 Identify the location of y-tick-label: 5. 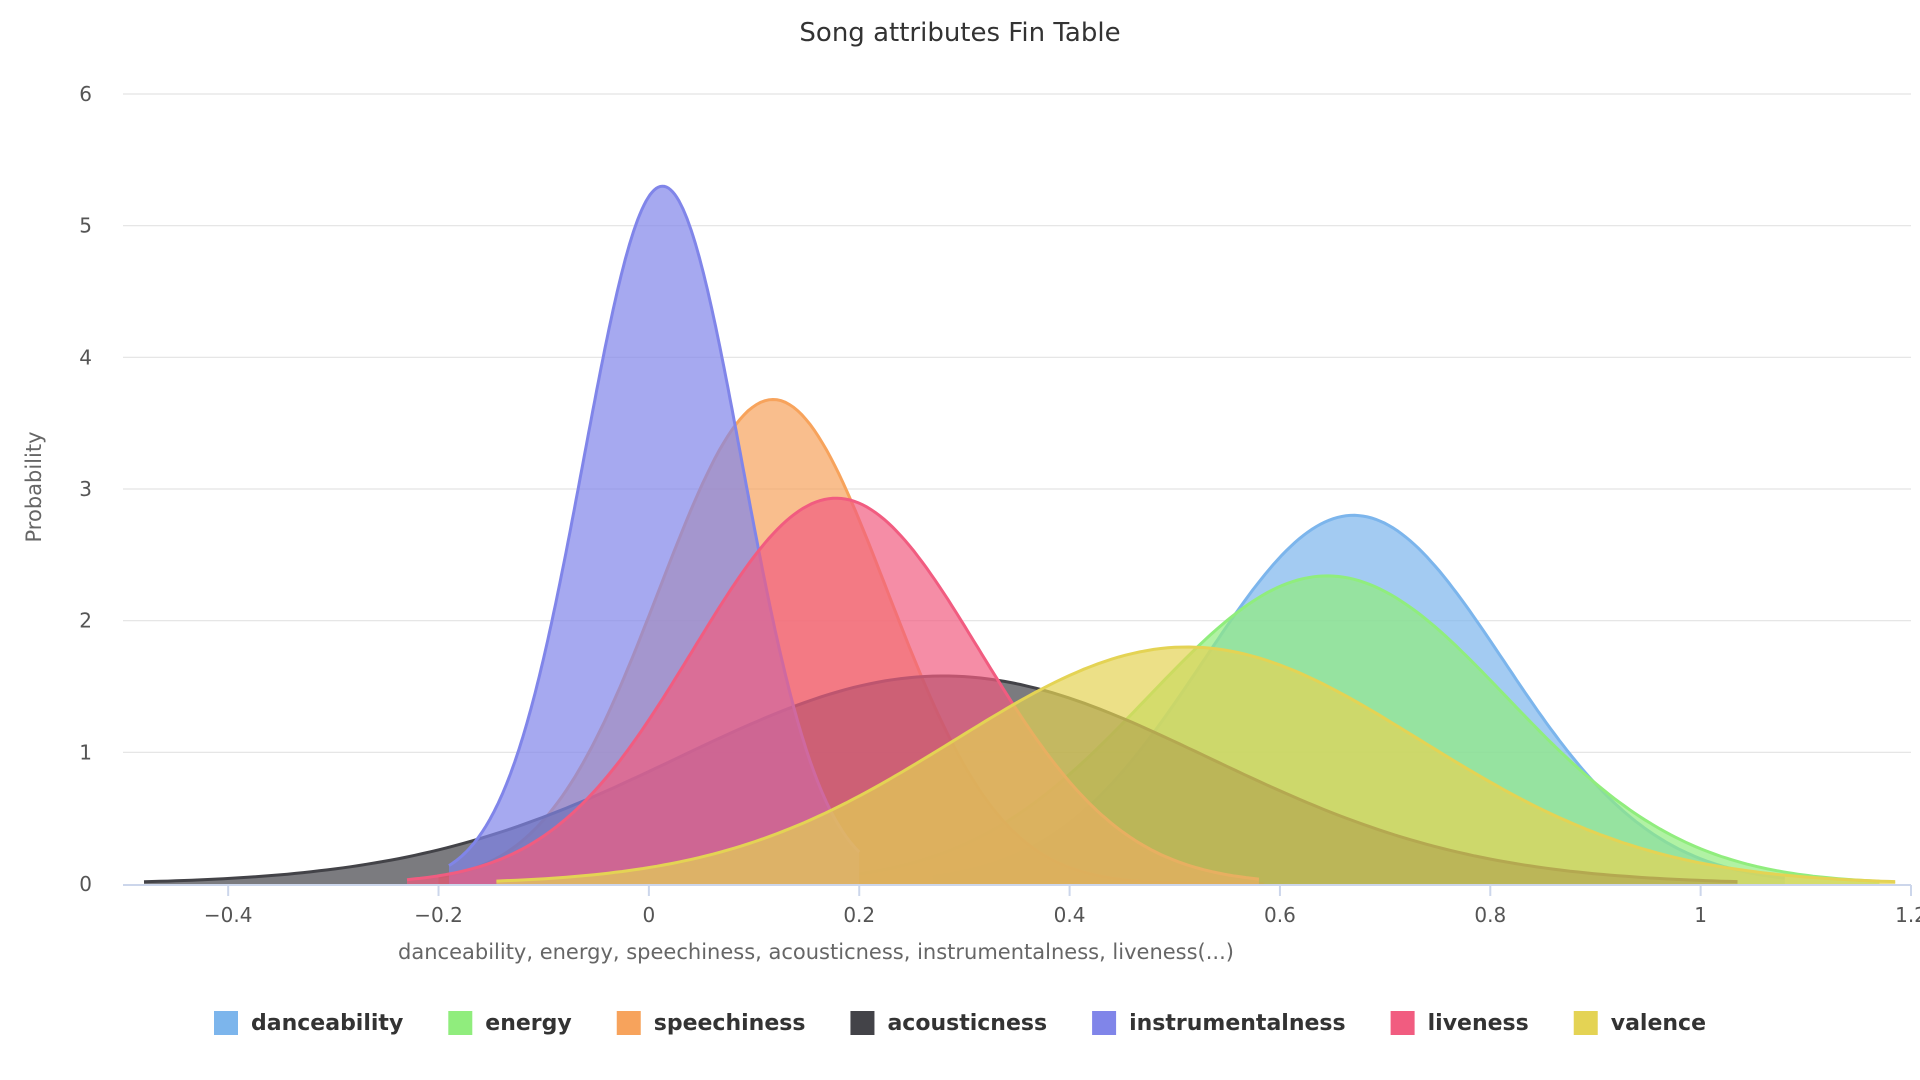
(85, 226).